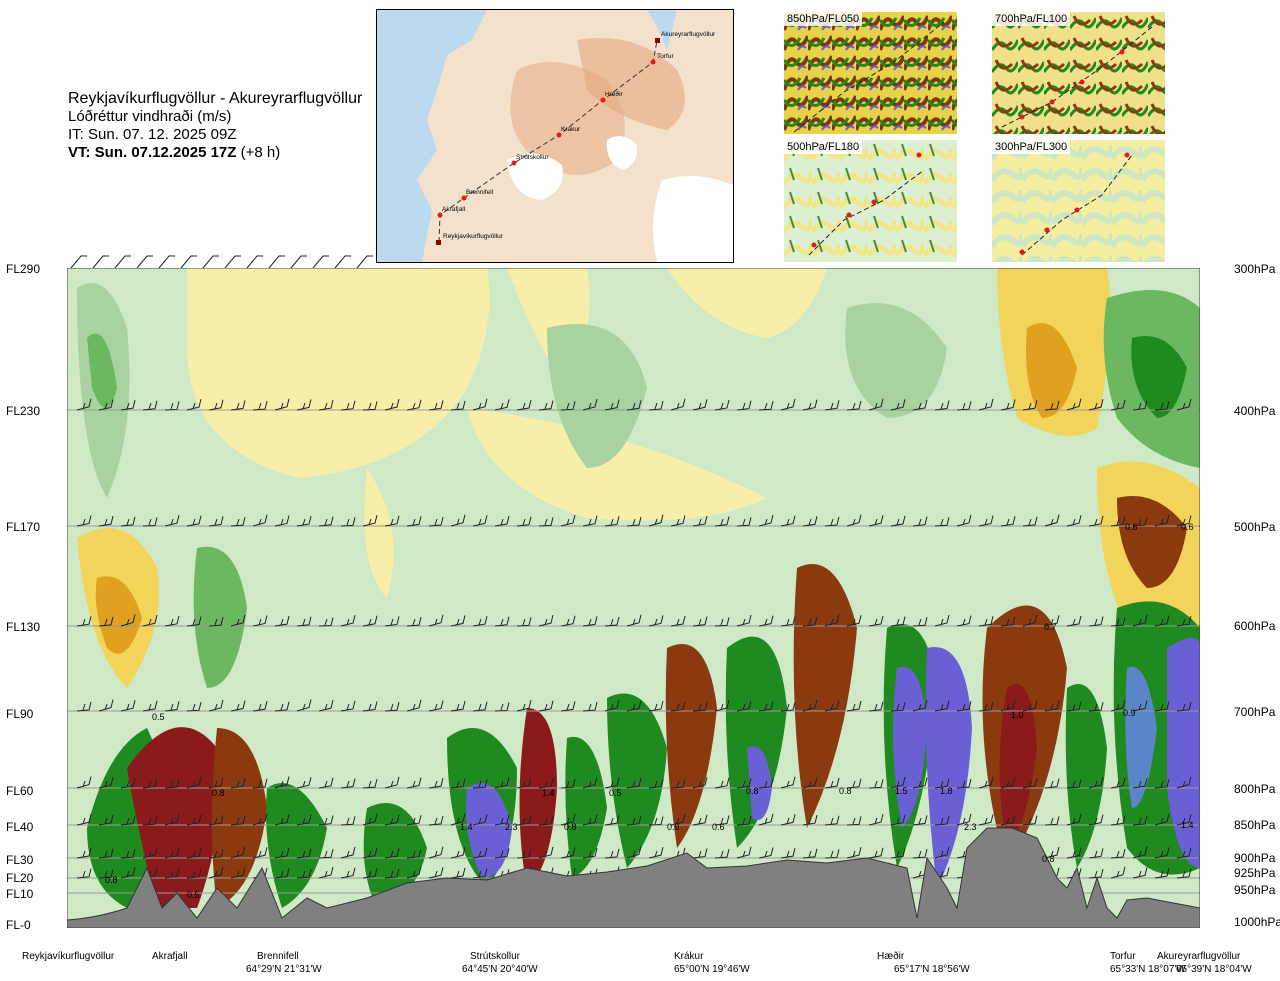 This screenshot has width=1280, height=981. What do you see at coordinates (1255, 858) in the screenshot?
I see `hpa-label: 900hPa` at bounding box center [1255, 858].